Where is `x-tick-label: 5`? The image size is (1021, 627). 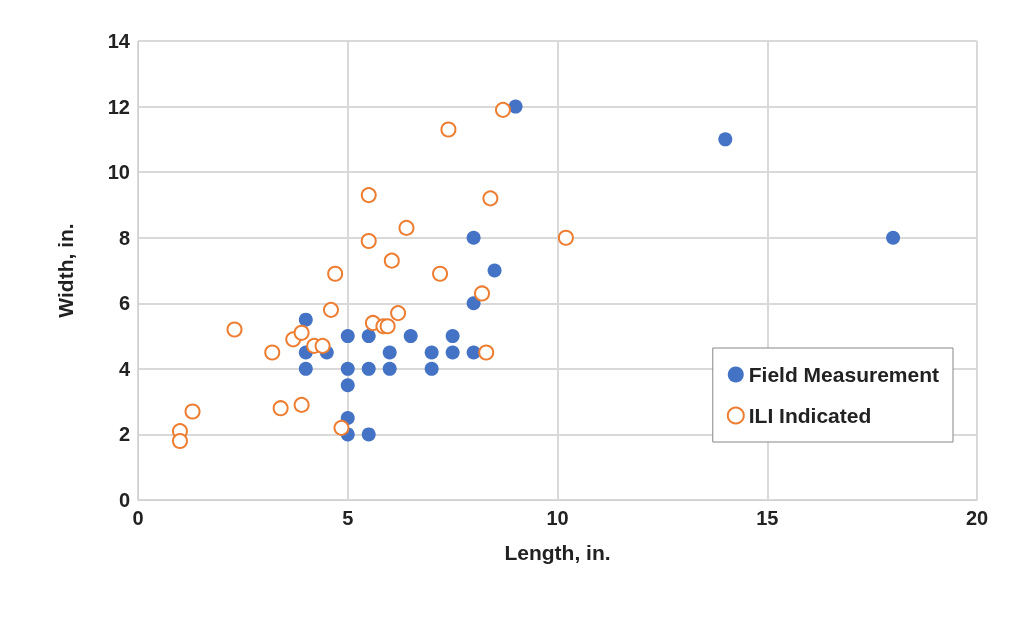
x-tick-label: 5 is located at coordinates (348, 518).